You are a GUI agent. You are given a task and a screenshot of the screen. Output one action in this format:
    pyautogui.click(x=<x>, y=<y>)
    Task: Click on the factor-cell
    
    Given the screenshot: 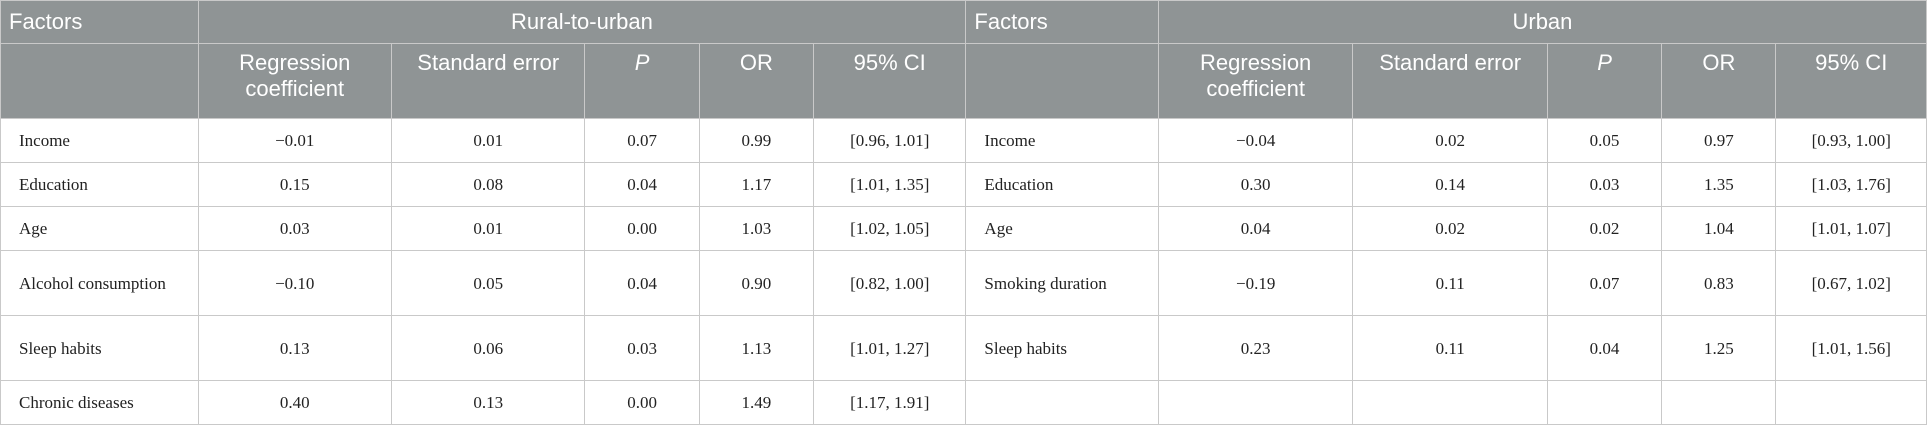 What is the action you would take?
    pyautogui.click(x=1062, y=402)
    